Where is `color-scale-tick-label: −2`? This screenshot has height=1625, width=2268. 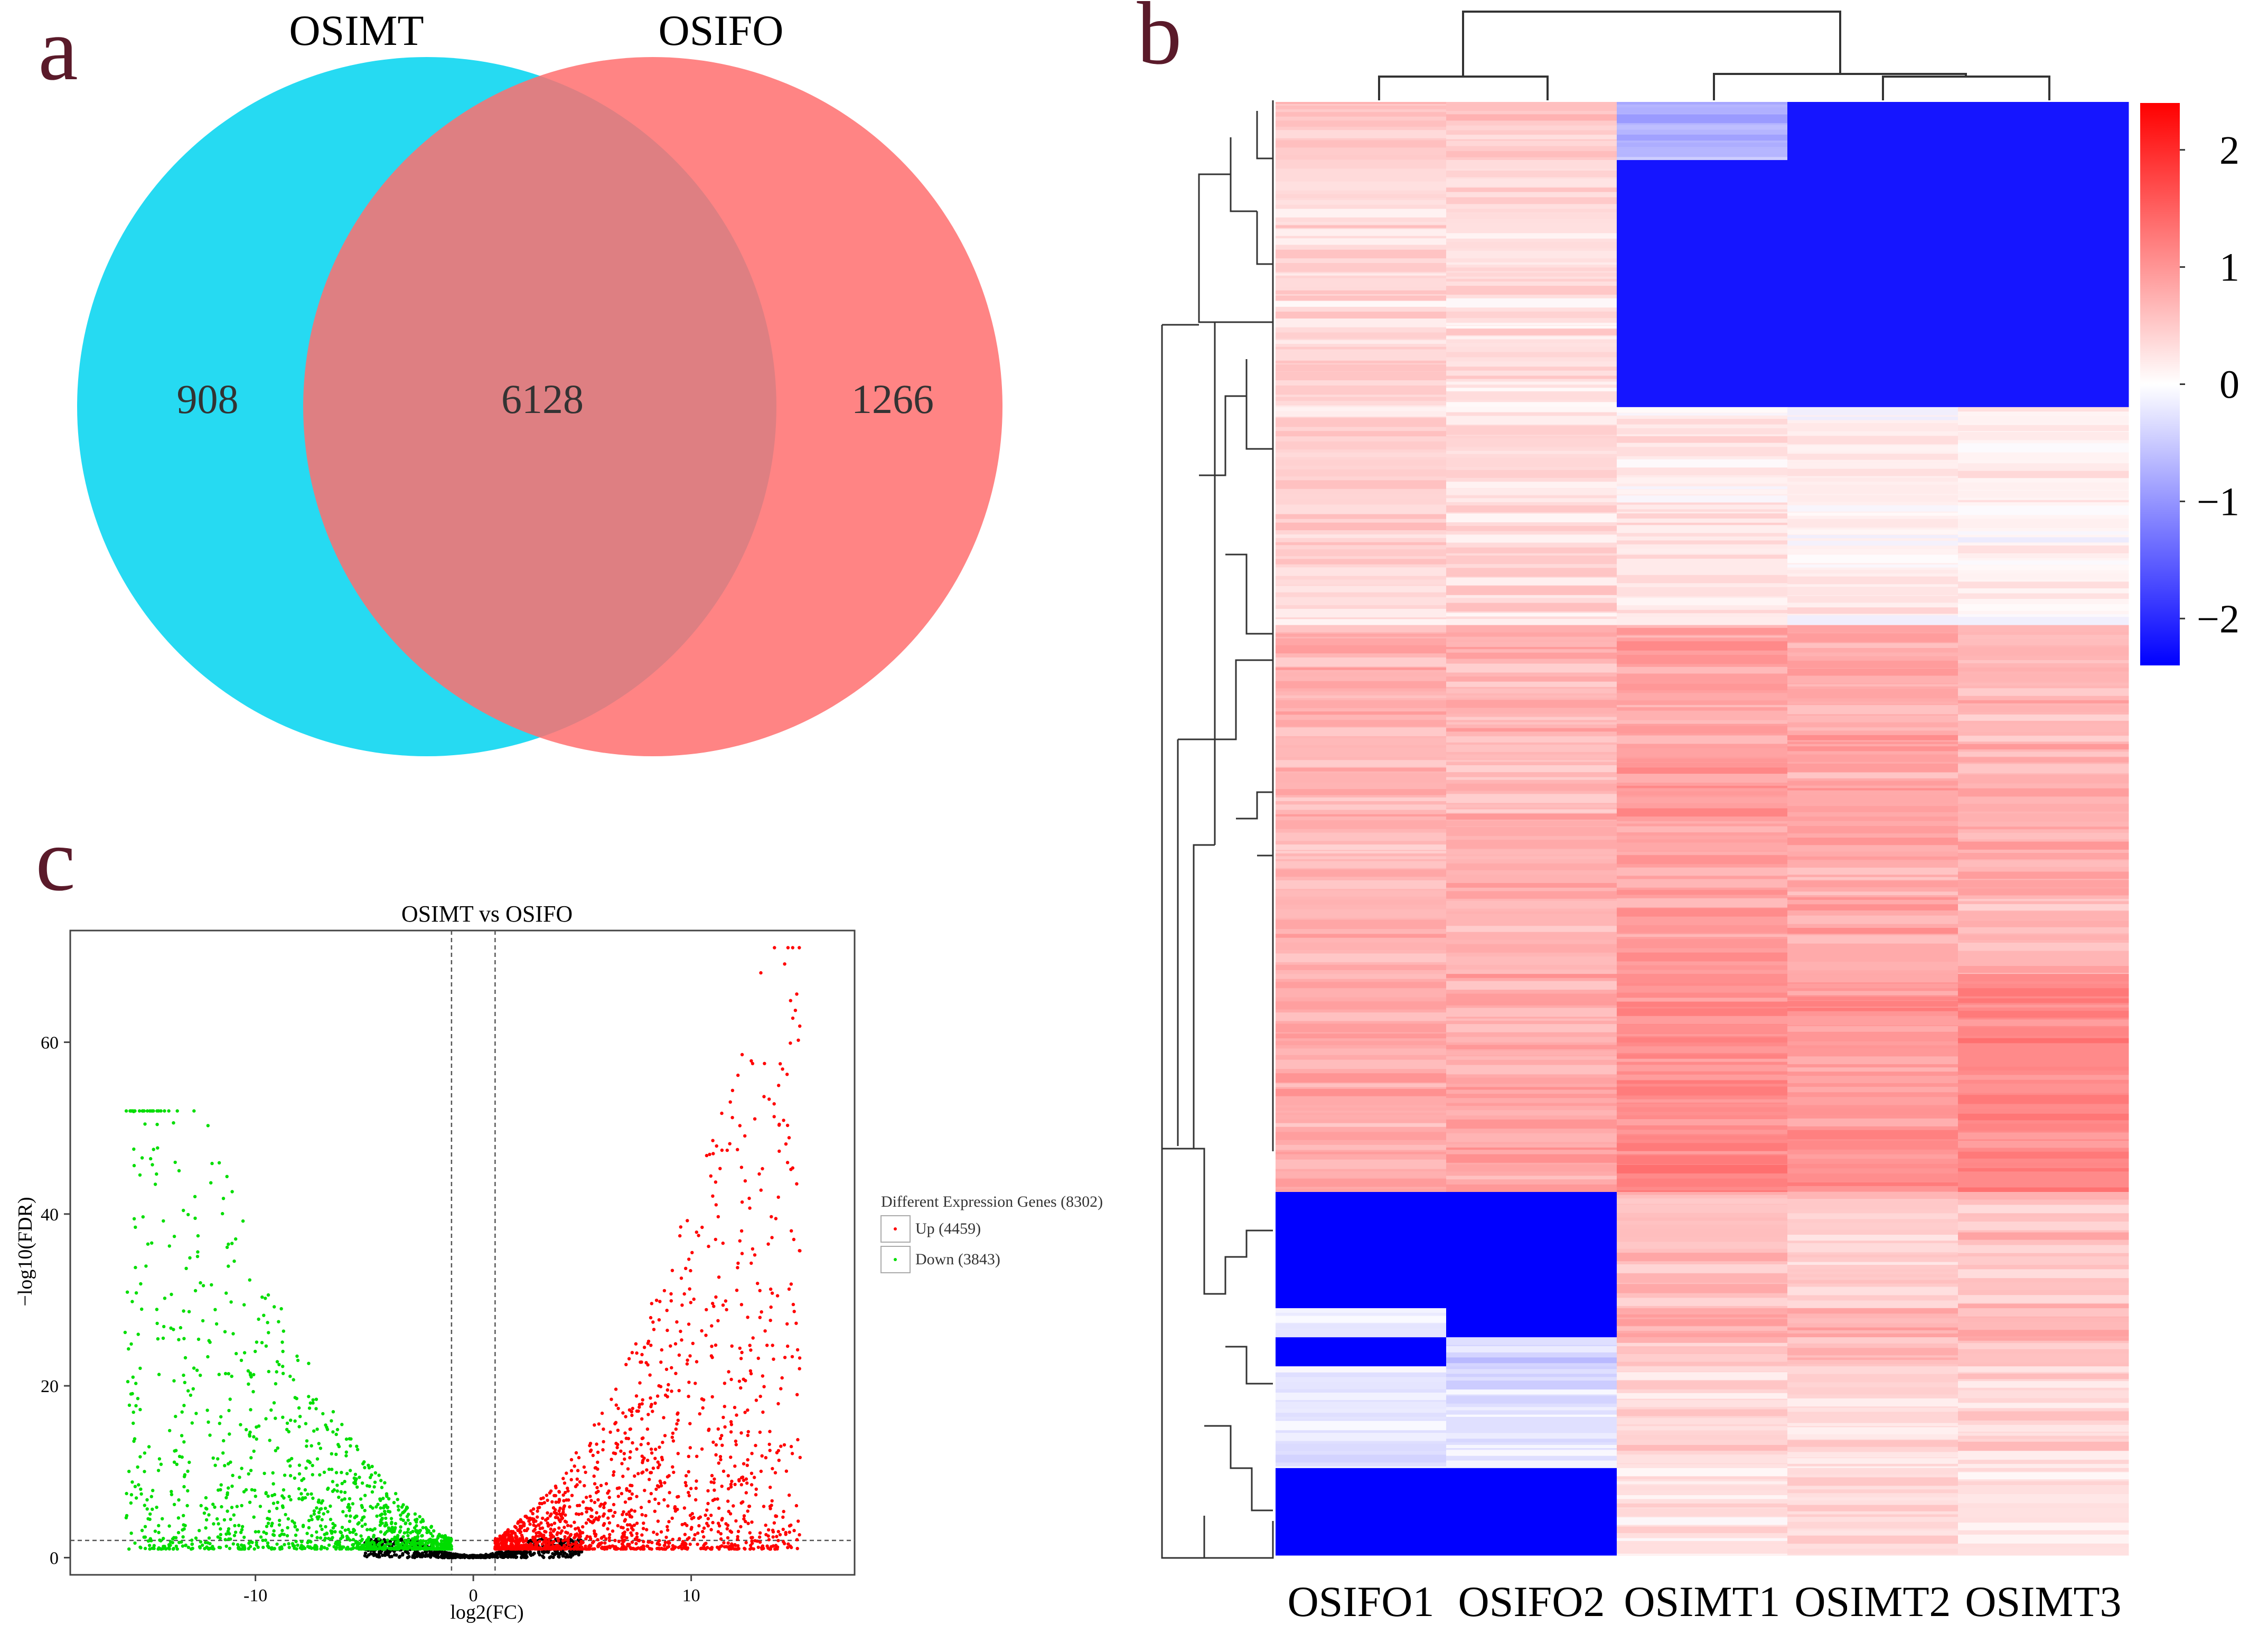
color-scale-tick-label: −2 is located at coordinates (2218, 619).